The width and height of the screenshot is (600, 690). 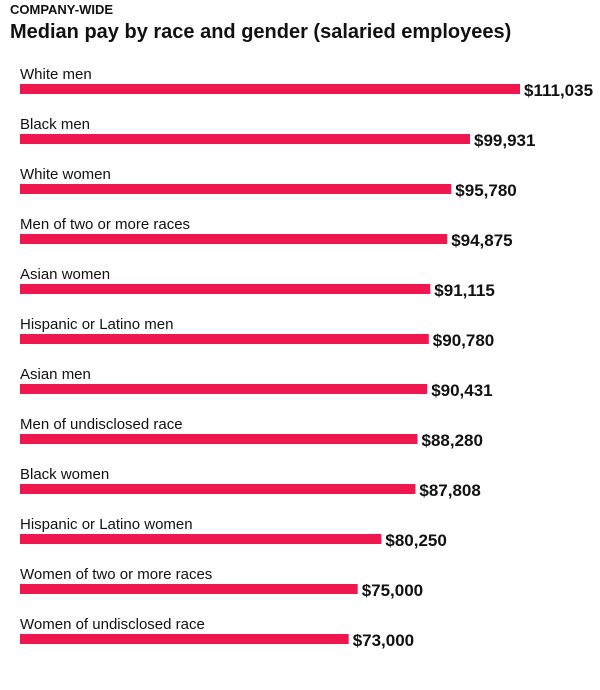 What do you see at coordinates (65, 274) in the screenshot?
I see `category-label: Asian women` at bounding box center [65, 274].